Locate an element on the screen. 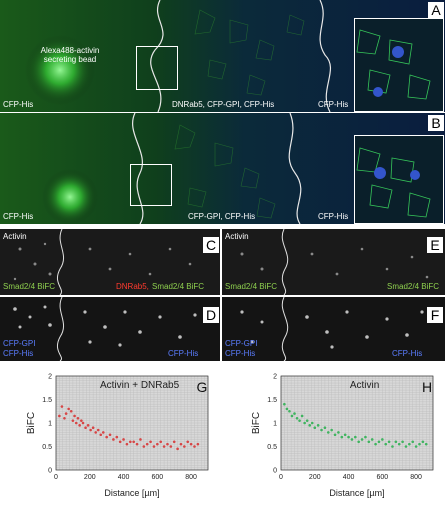 This screenshot has height=505, width=445. panel-letter-c: C is located at coordinates (211, 245).